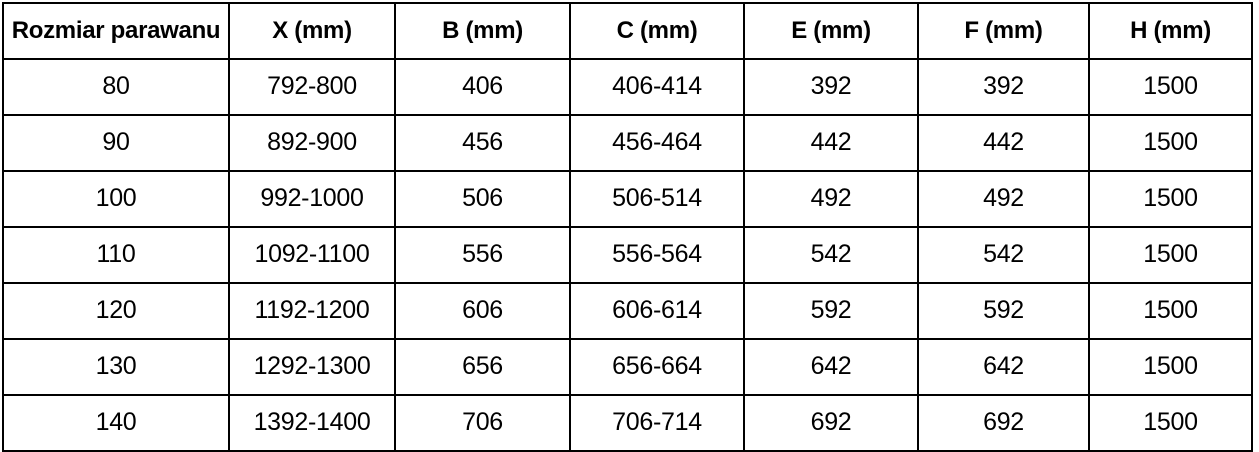  I want to click on cell-rozmiar-parawanu: 100, so click(116, 199).